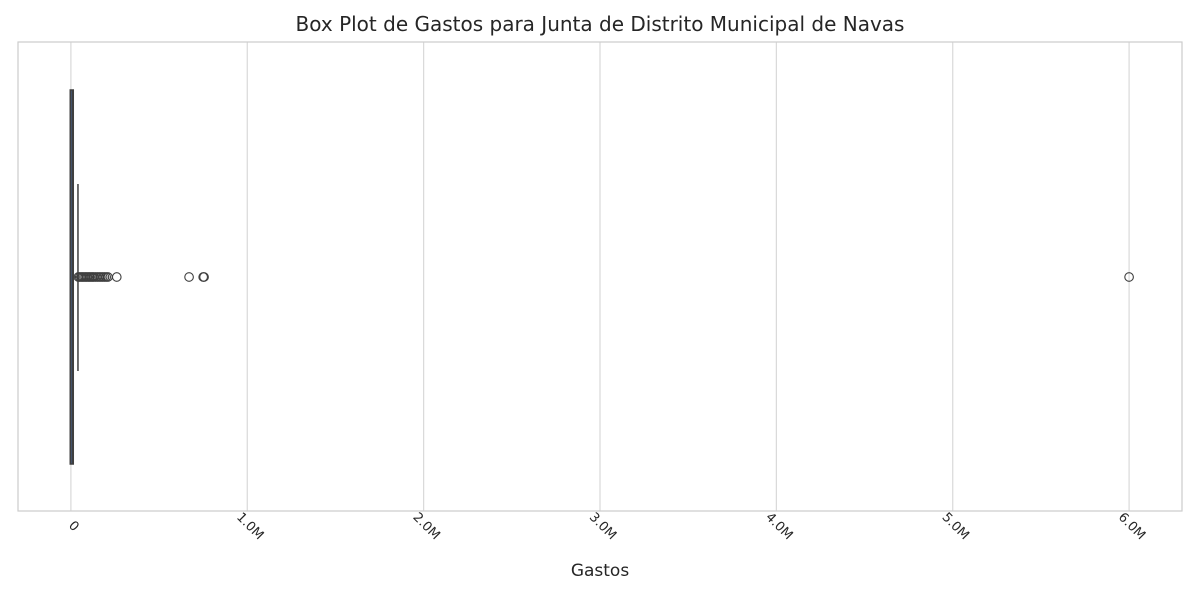 This screenshot has height=600, width=1200. I want to click on x-tick-label: 6.0M, so click(1131, 526).